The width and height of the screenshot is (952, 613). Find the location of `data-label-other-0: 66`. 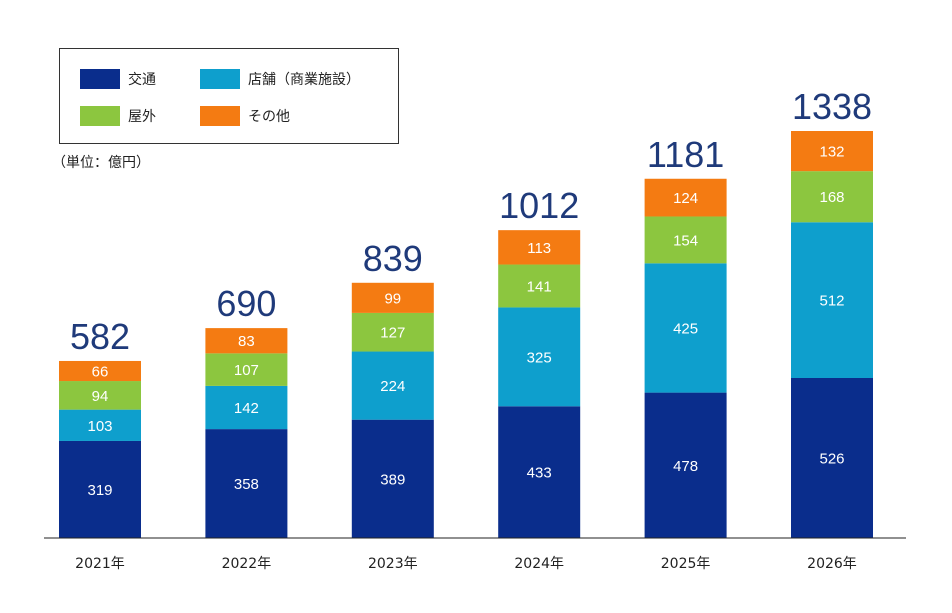

data-label-other-0: 66 is located at coordinates (100, 372).